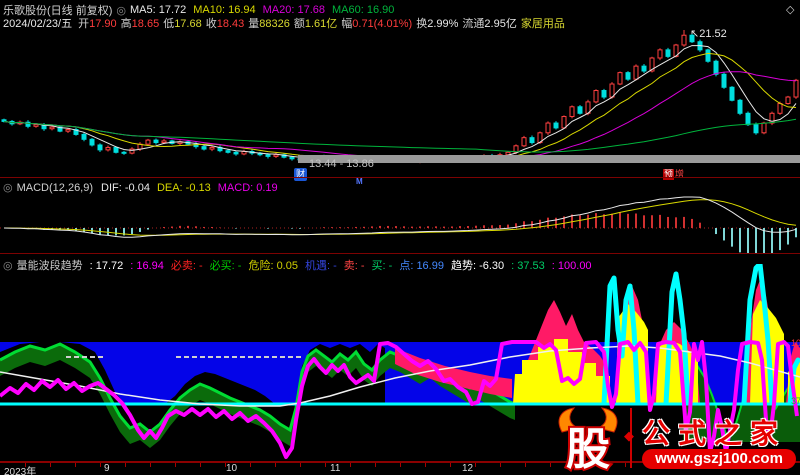  I want to click on macd-chart, so click(400, 224).